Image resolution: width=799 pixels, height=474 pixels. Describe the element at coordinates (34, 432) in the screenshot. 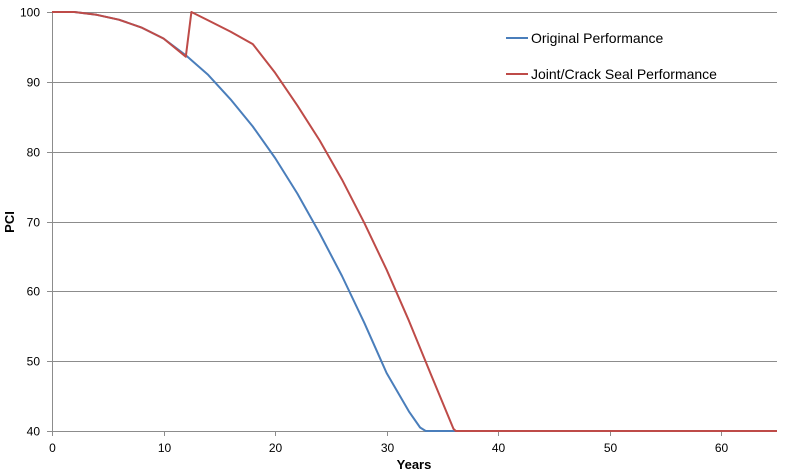

I see `y-tick-label: 40` at that location.